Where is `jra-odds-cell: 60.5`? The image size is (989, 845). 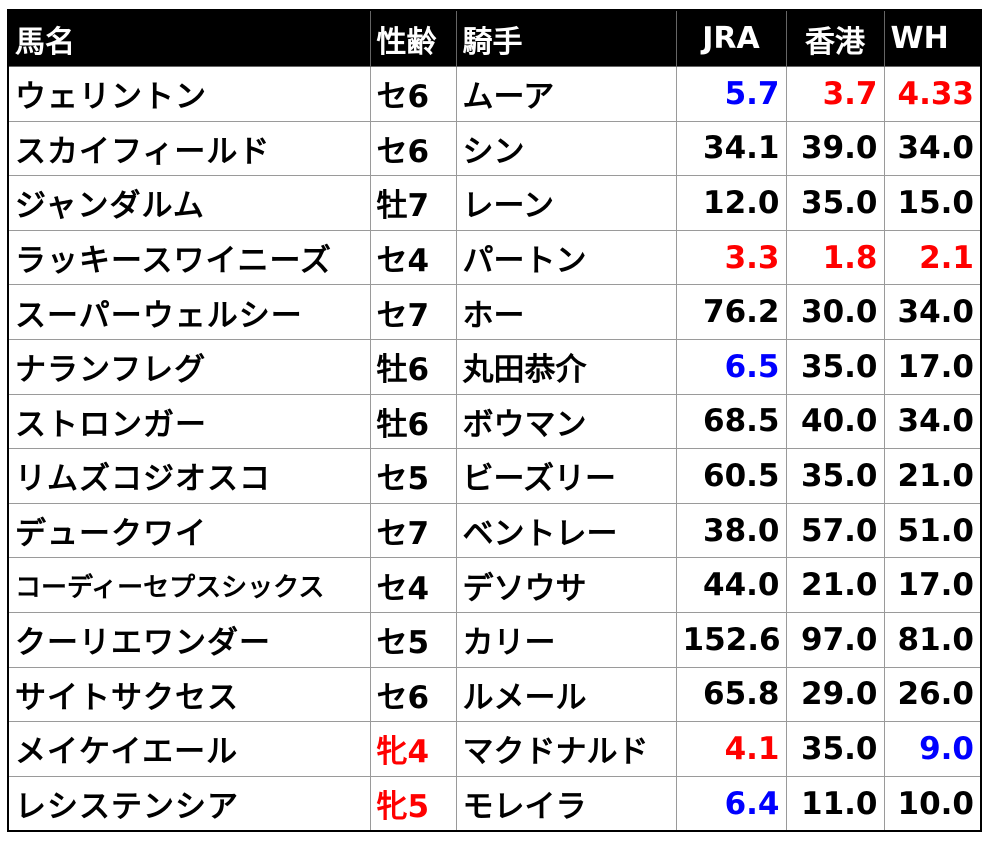
jra-odds-cell: 60.5 is located at coordinates (731, 476).